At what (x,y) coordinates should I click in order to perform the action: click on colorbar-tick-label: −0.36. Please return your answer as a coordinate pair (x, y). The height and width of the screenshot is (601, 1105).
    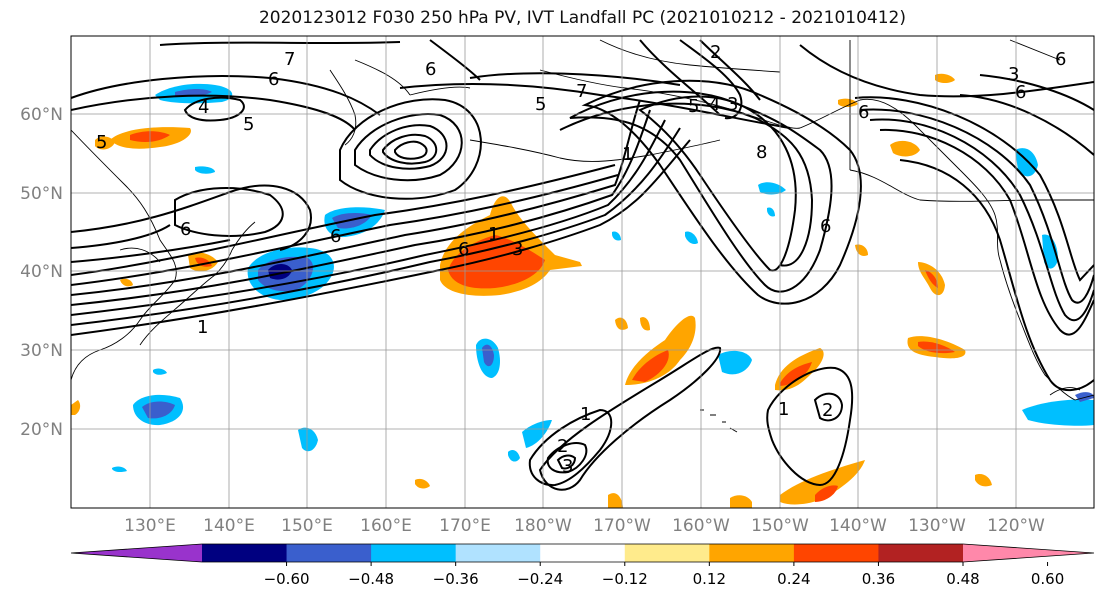
    Looking at the image, I should click on (456, 579).